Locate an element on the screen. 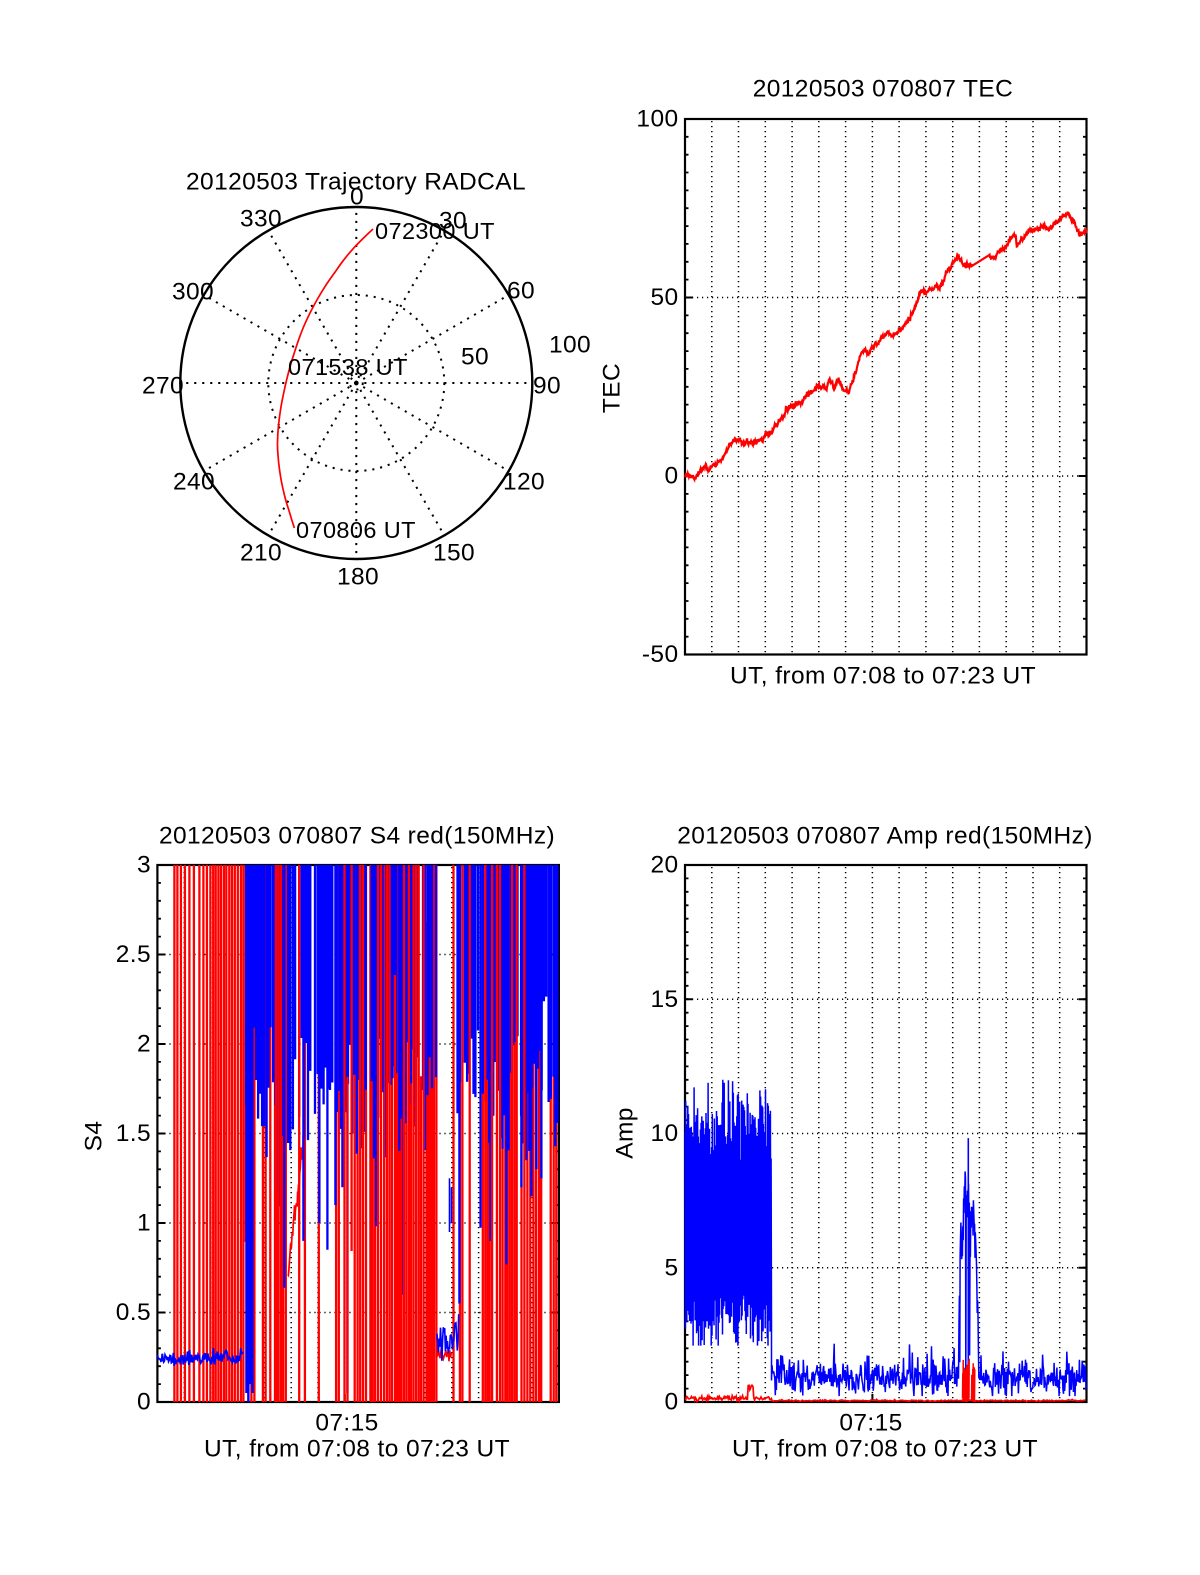 This screenshot has height=1575, width=1200. svg-text: 20 is located at coordinates (664, 865).